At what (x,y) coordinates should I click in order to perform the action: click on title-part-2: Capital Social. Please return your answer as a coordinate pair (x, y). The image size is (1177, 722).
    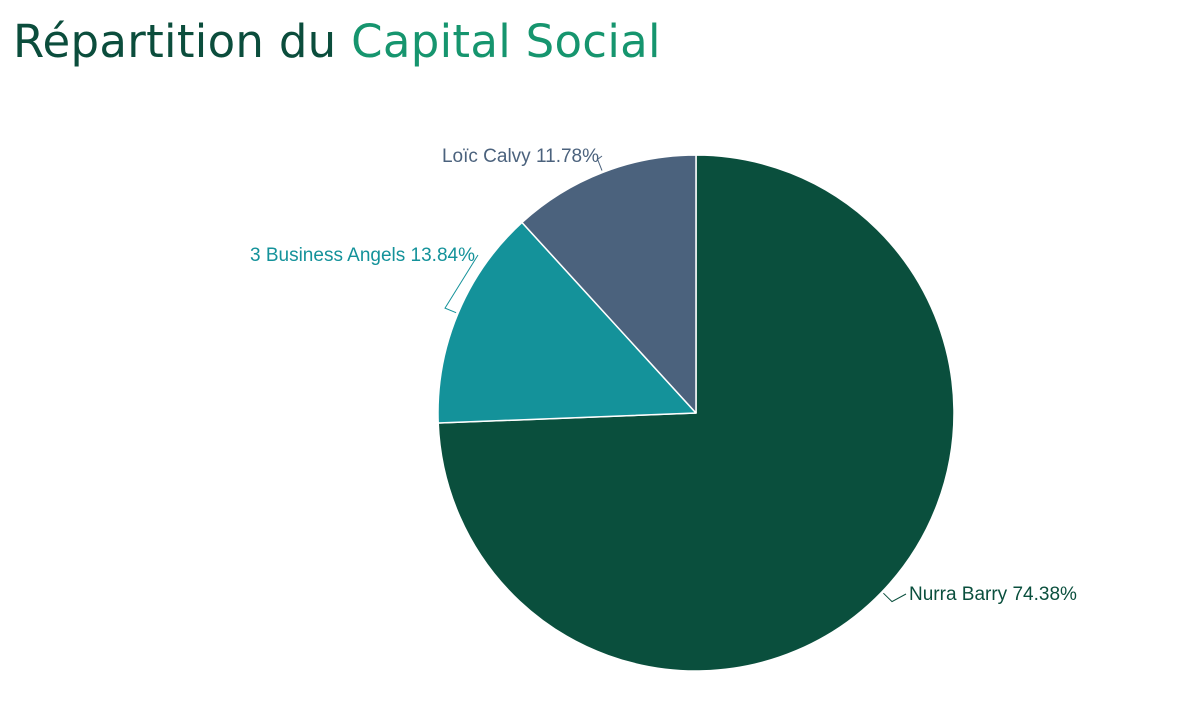
    Looking at the image, I should click on (506, 41).